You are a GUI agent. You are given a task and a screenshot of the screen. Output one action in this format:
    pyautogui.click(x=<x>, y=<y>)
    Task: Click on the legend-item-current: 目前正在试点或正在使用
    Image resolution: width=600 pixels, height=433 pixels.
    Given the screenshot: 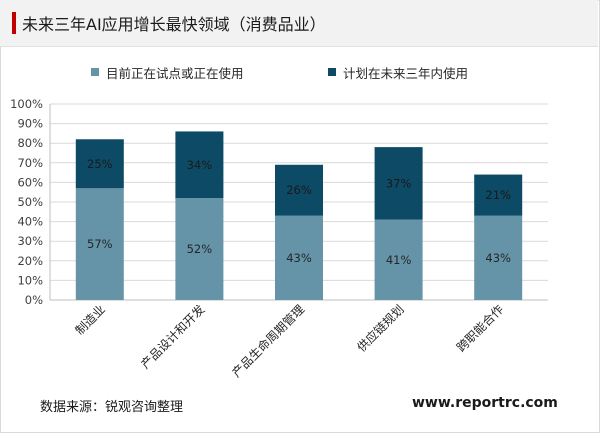 What is the action you would take?
    pyautogui.click(x=167, y=72)
    